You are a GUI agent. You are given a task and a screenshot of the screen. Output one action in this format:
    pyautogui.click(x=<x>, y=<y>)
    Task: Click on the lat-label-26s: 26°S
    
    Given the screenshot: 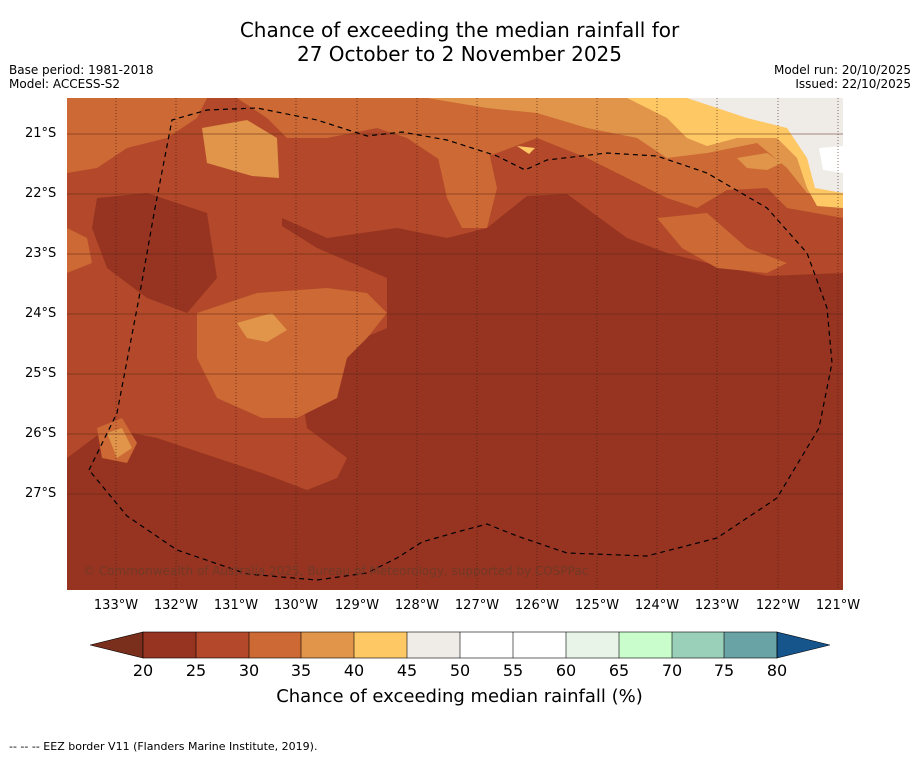 What is the action you would take?
    pyautogui.click(x=41, y=433)
    